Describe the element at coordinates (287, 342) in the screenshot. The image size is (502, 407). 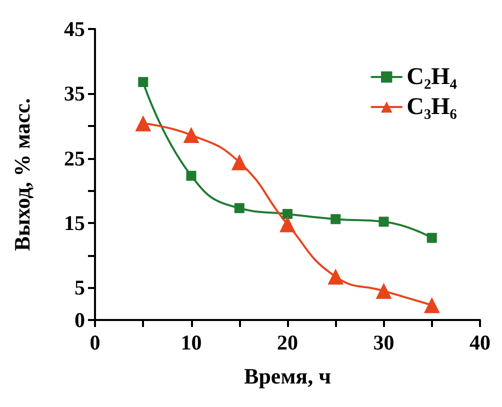
I see `x-tick-label: 20` at that location.